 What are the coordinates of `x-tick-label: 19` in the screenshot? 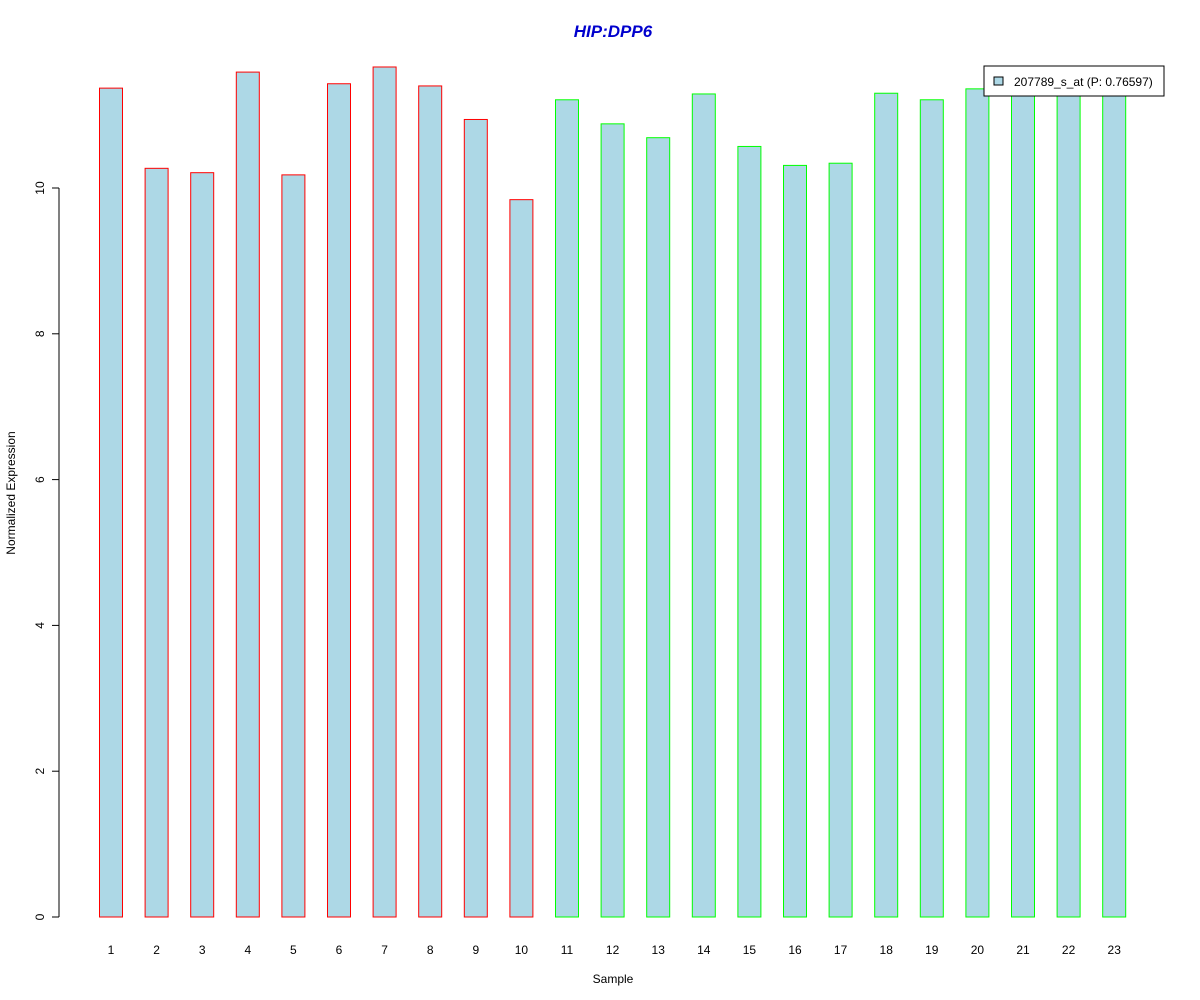 It's located at (932, 950).